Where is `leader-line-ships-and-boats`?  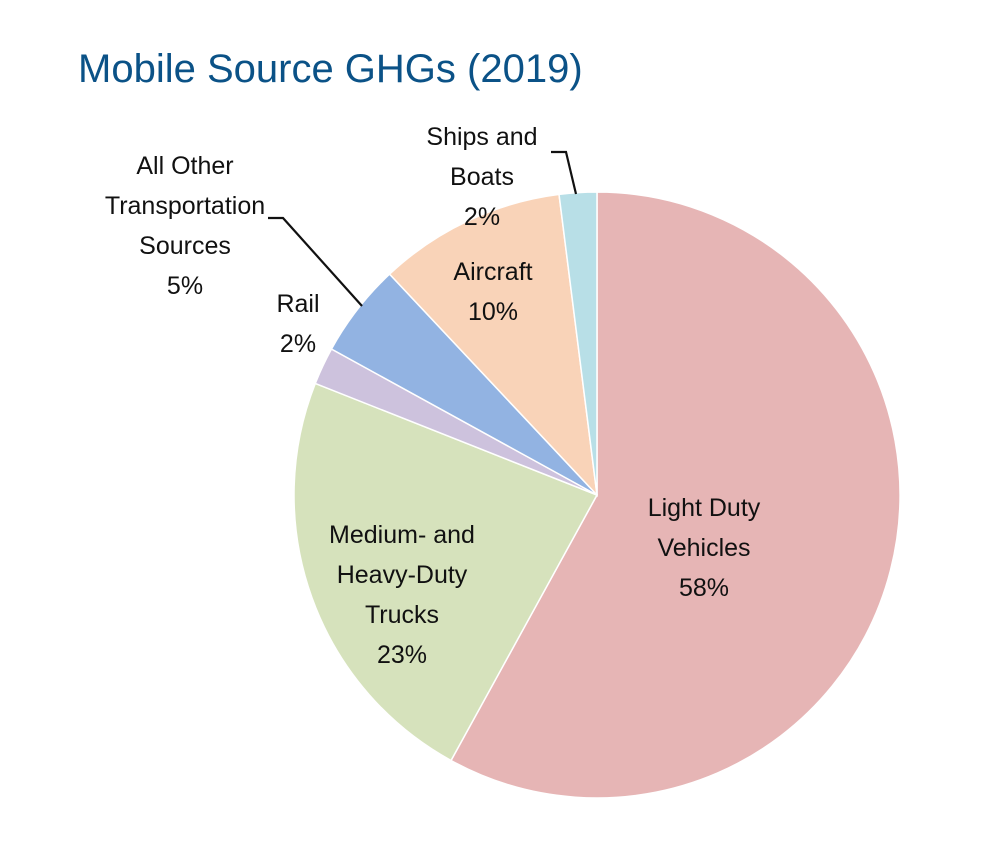 leader-line-ships-and-boats is located at coordinates (564, 172).